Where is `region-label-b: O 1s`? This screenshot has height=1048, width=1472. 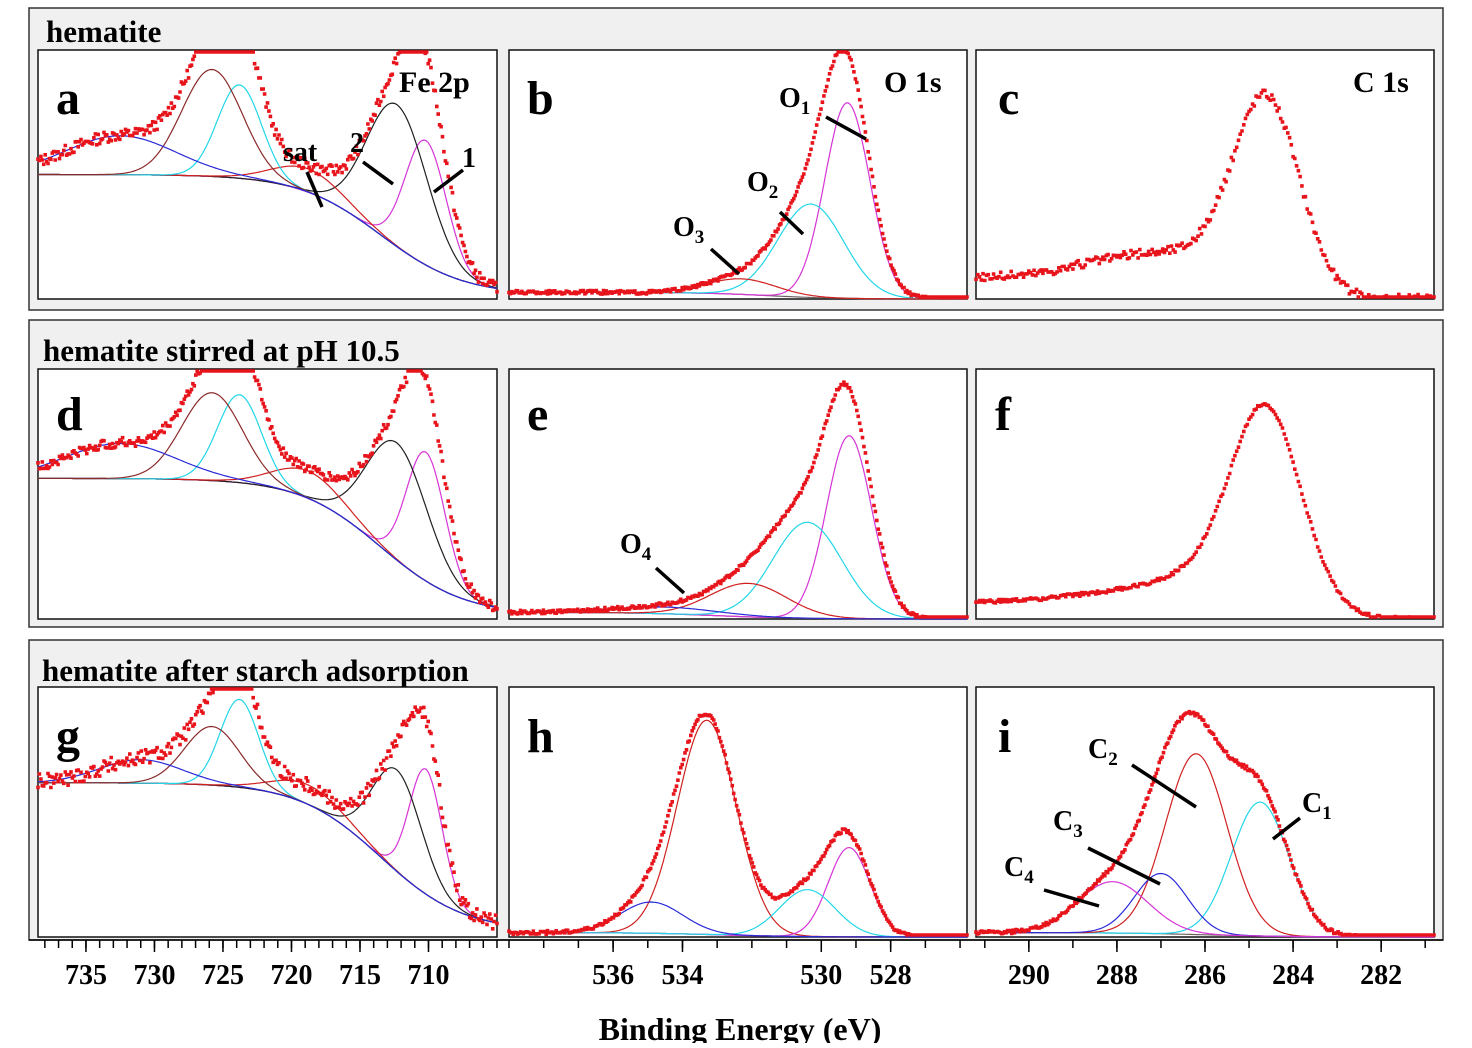 region-label-b: O 1s is located at coordinates (913, 82).